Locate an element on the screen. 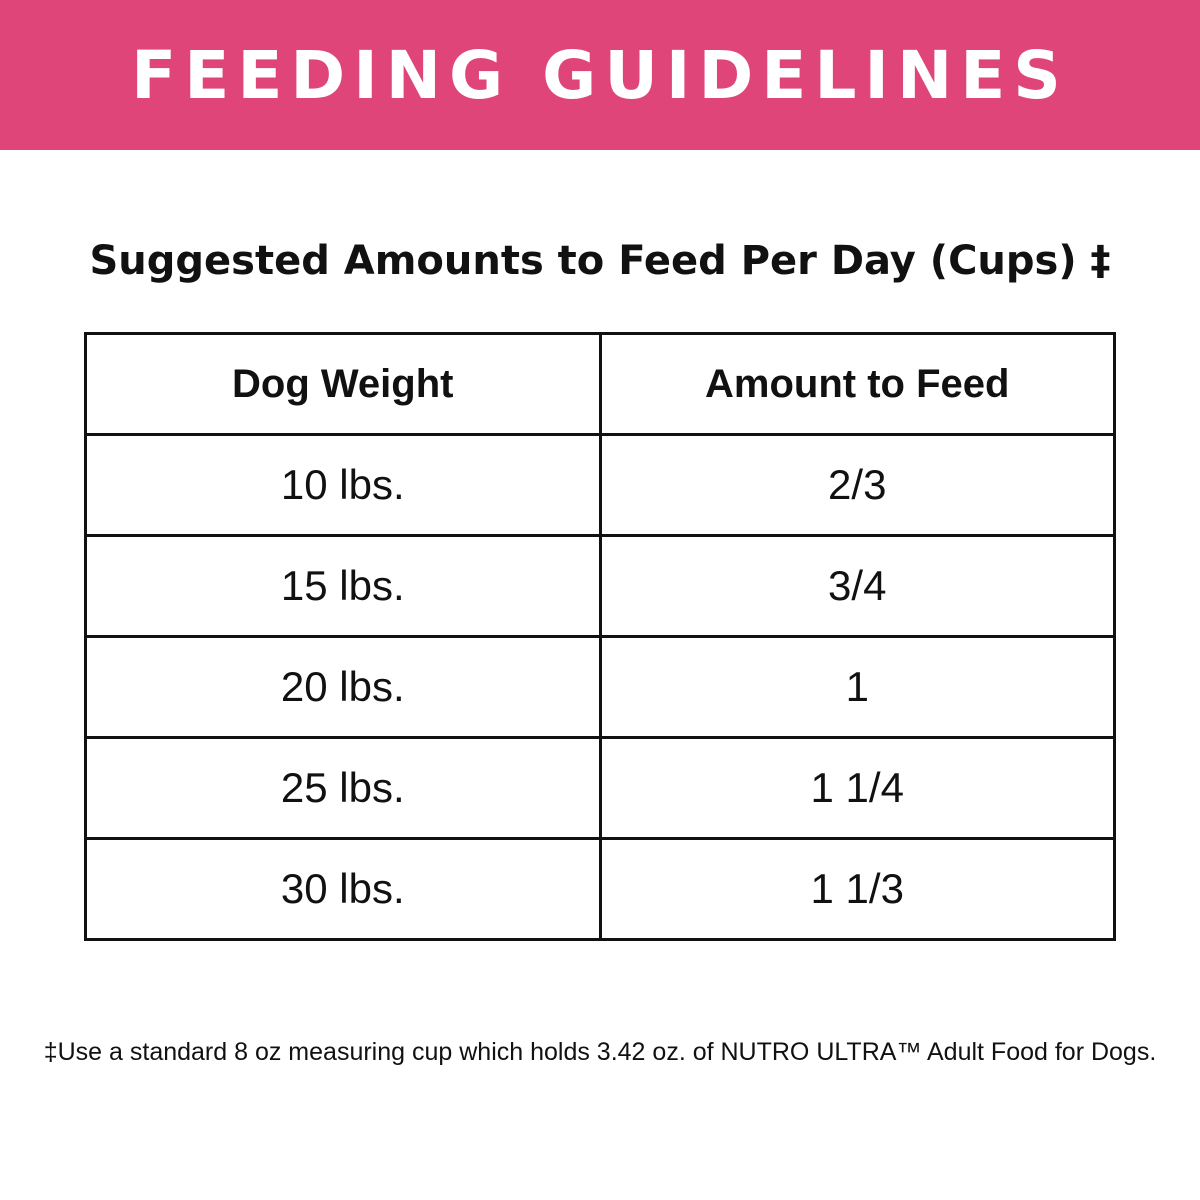 The width and height of the screenshot is (1200, 1200). banner-title: FEEDING GUIDELINES is located at coordinates (600, 75).